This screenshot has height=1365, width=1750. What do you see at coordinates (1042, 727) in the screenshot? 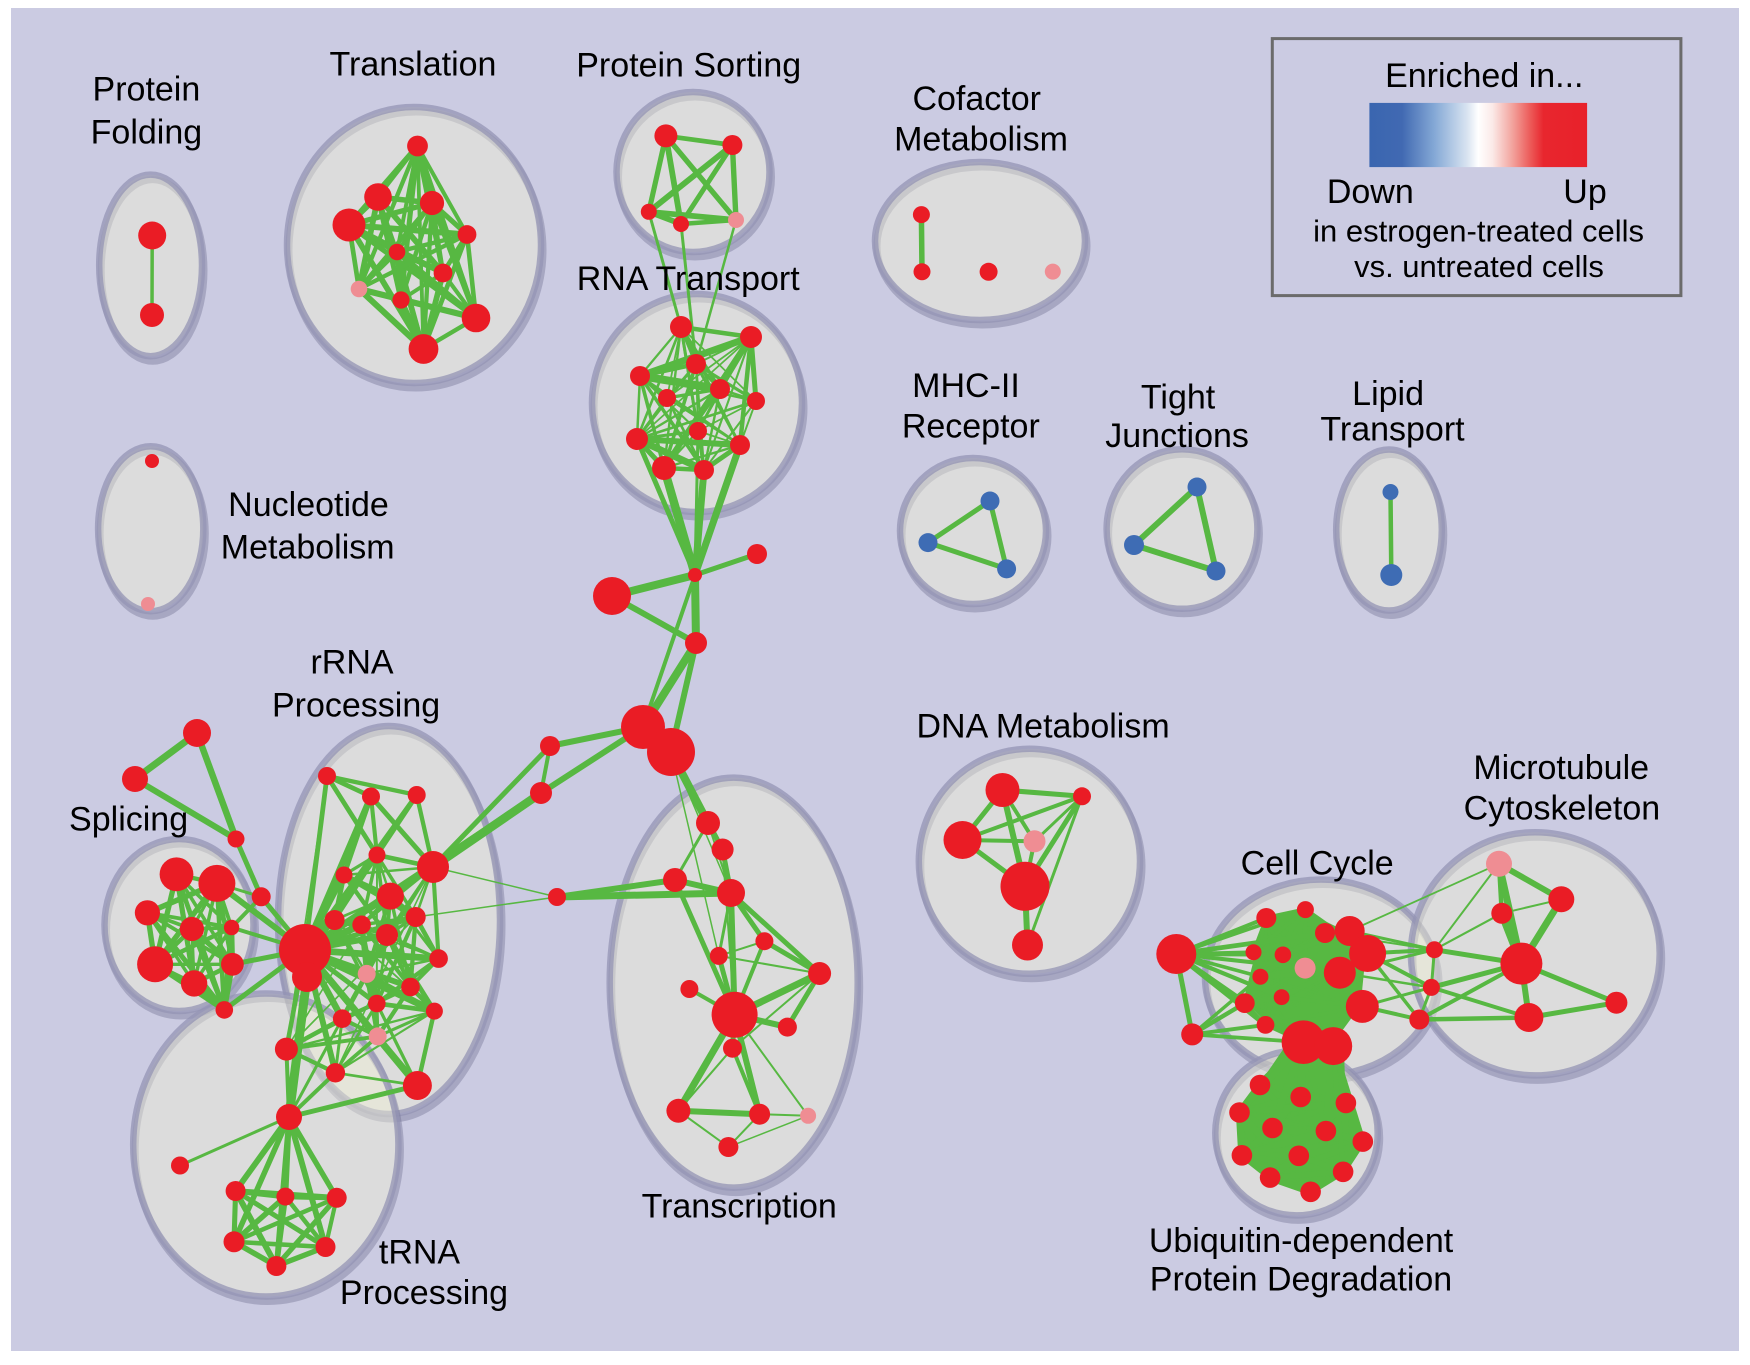
I see `svg-text: DNA Metabolism` at bounding box center [1042, 727].